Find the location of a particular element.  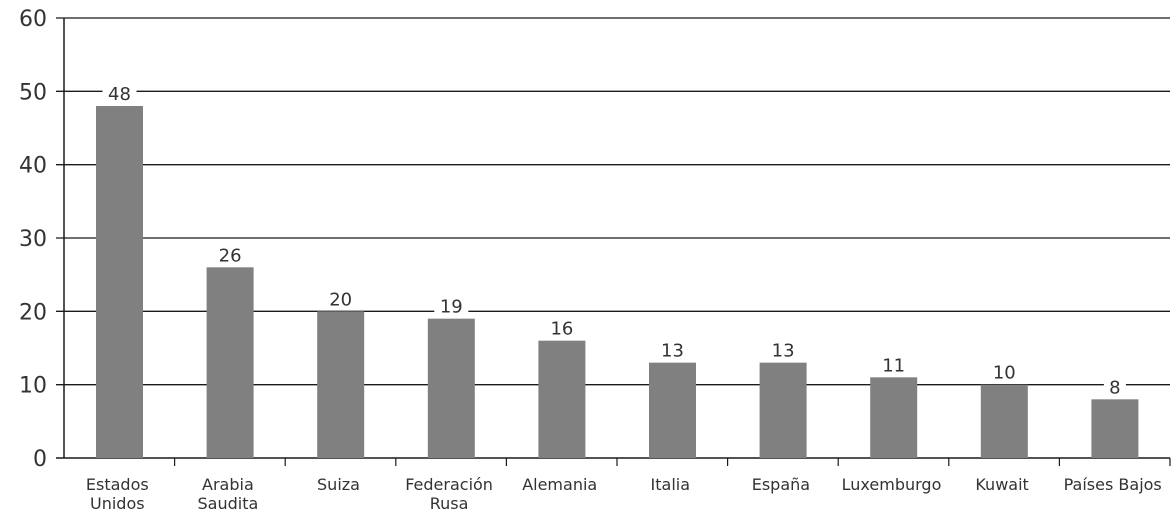

category-label: Kuwait is located at coordinates (1001, 484).